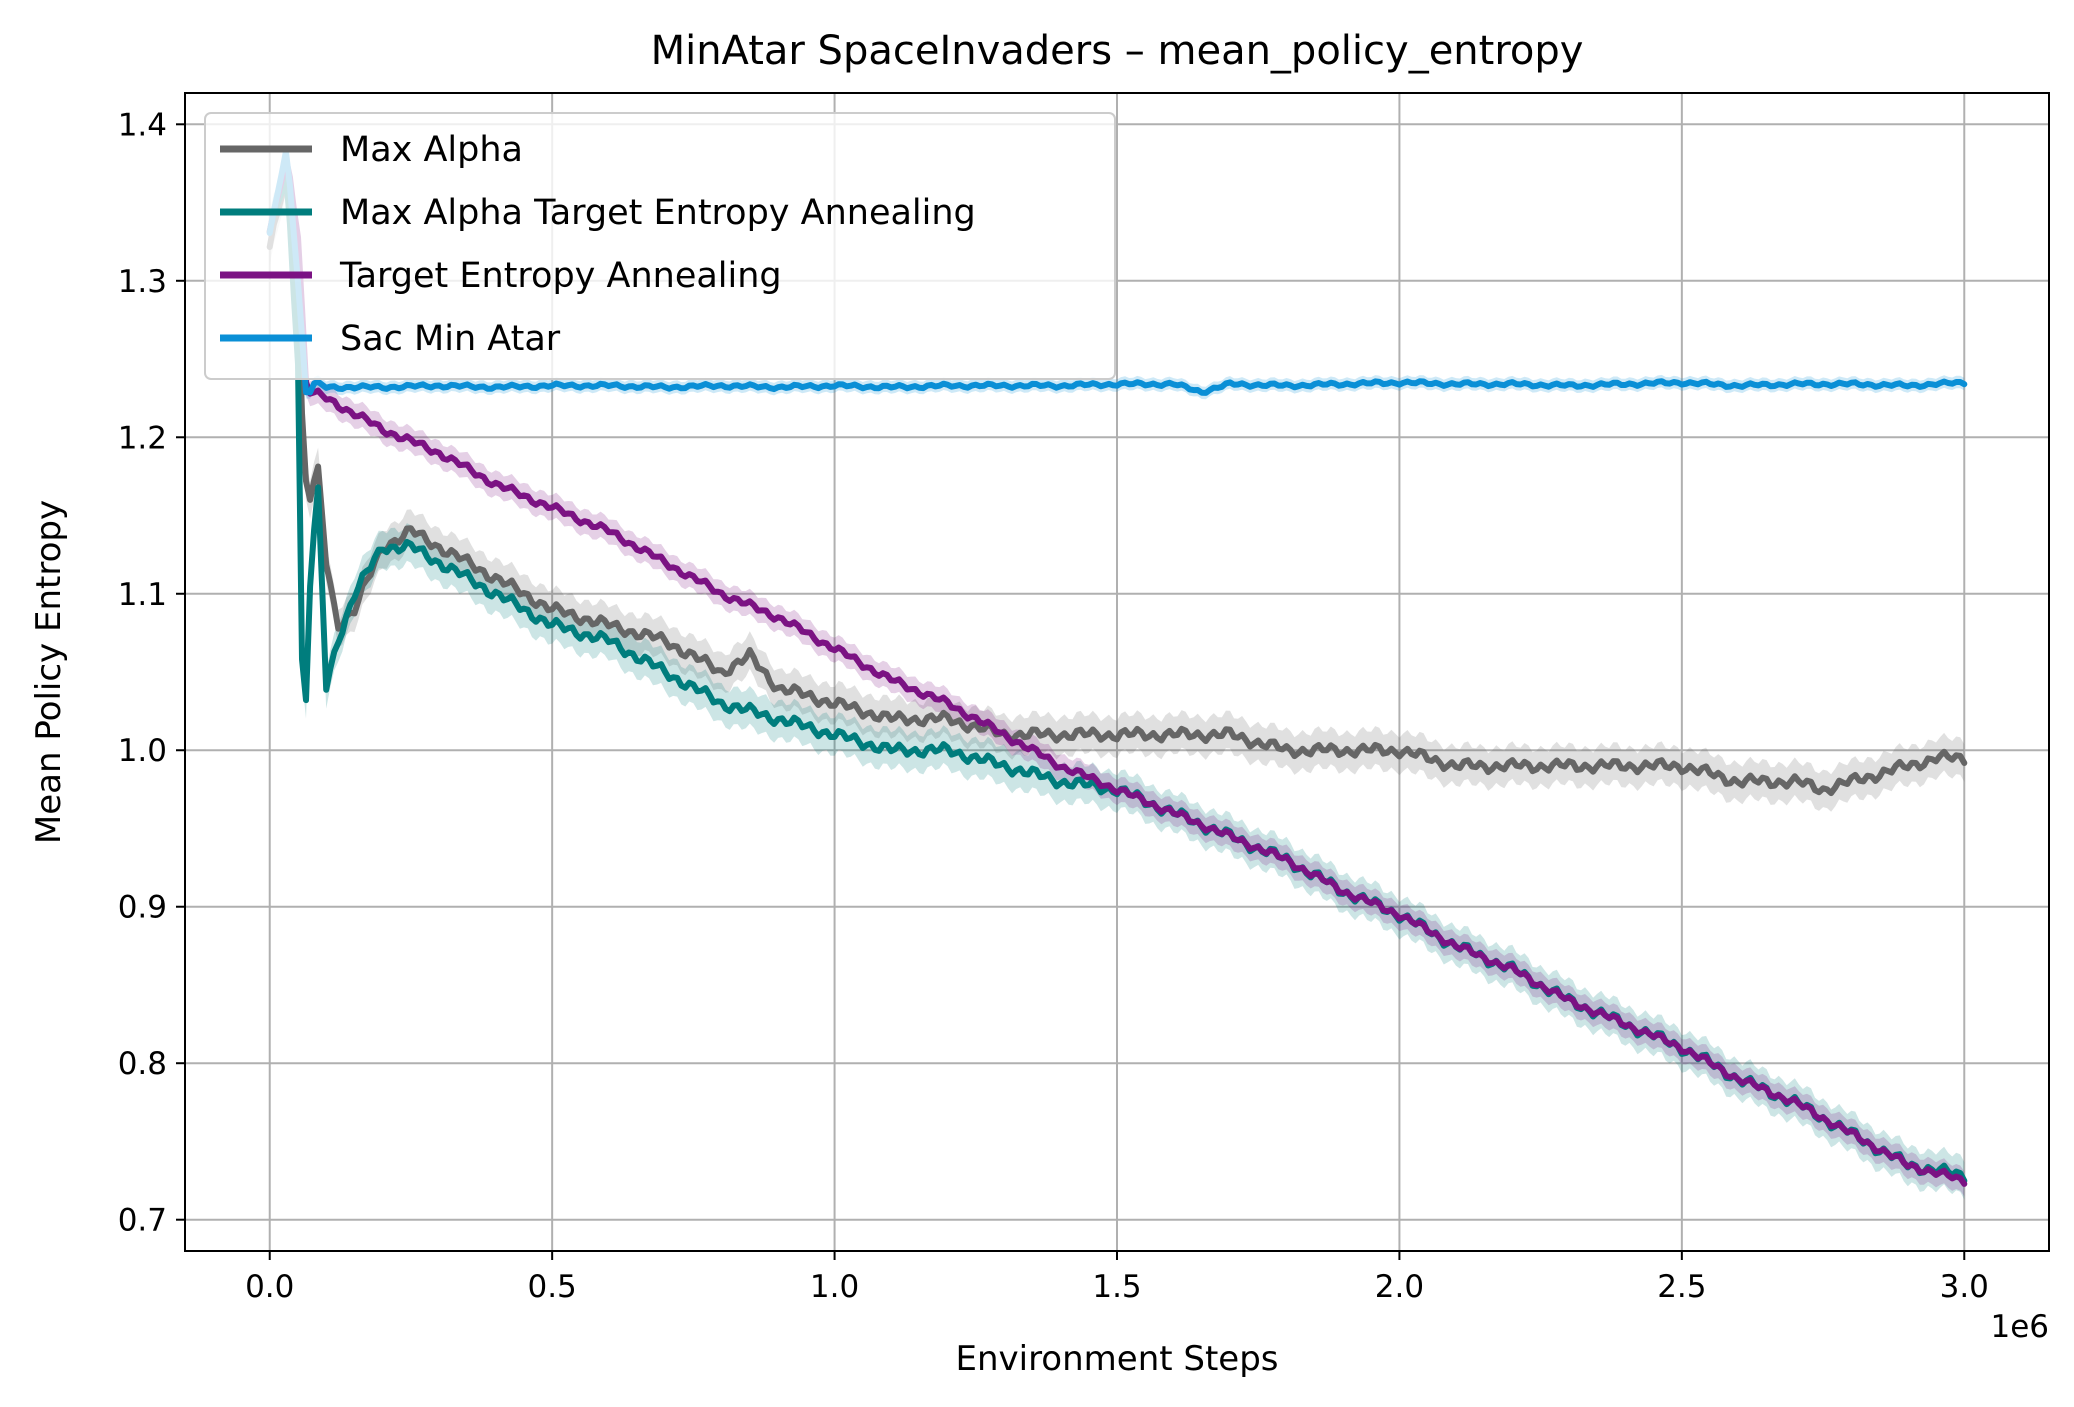  What do you see at coordinates (269, 1287) in the screenshot?
I see `x-tick-label: 0.0` at bounding box center [269, 1287].